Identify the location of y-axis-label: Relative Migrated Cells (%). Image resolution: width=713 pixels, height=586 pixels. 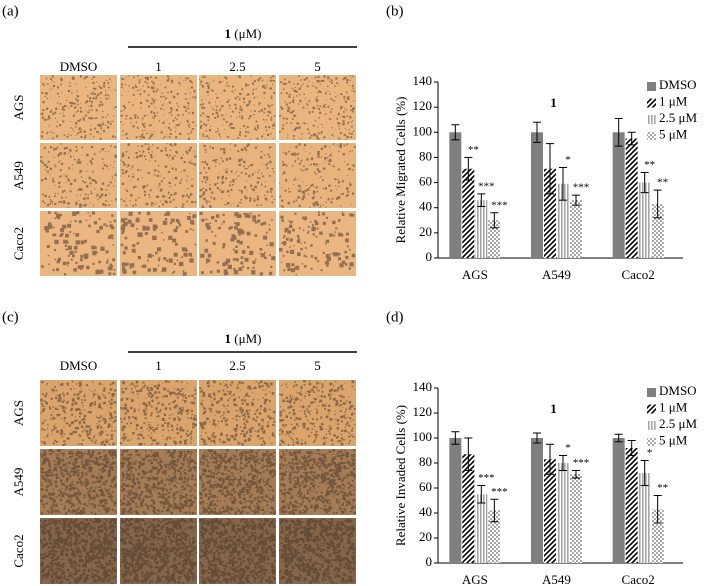
(400, 170).